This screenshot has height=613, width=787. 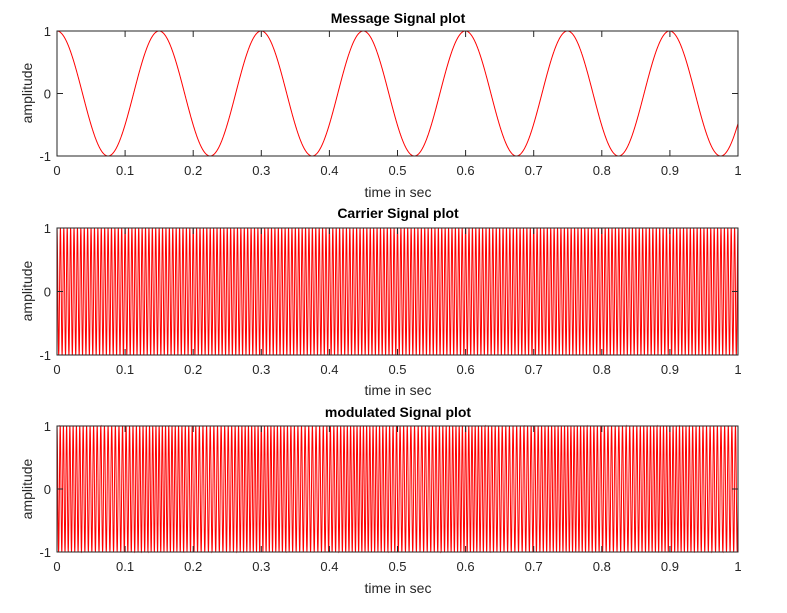 I want to click on carrier-plot-title: Carrier Signal plot, so click(x=398, y=213).